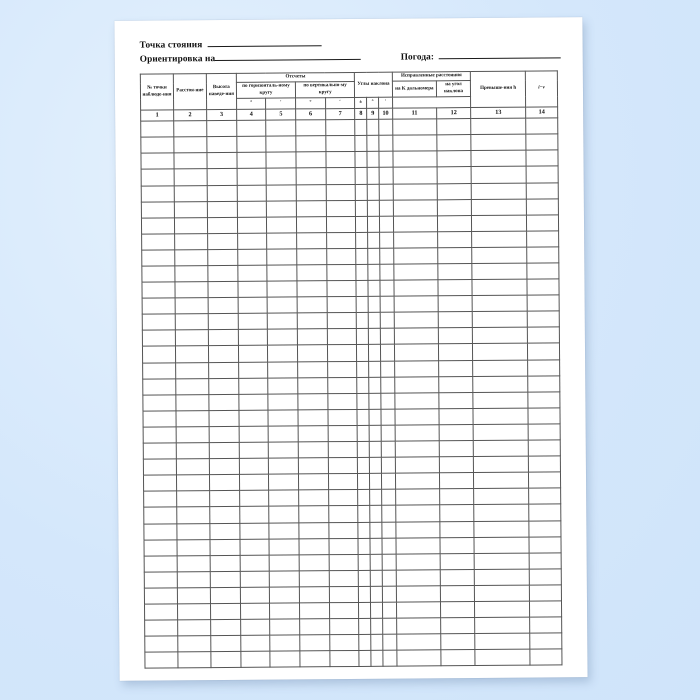 The image size is (700, 700). I want to click on weather-fill-line, so click(500, 54).